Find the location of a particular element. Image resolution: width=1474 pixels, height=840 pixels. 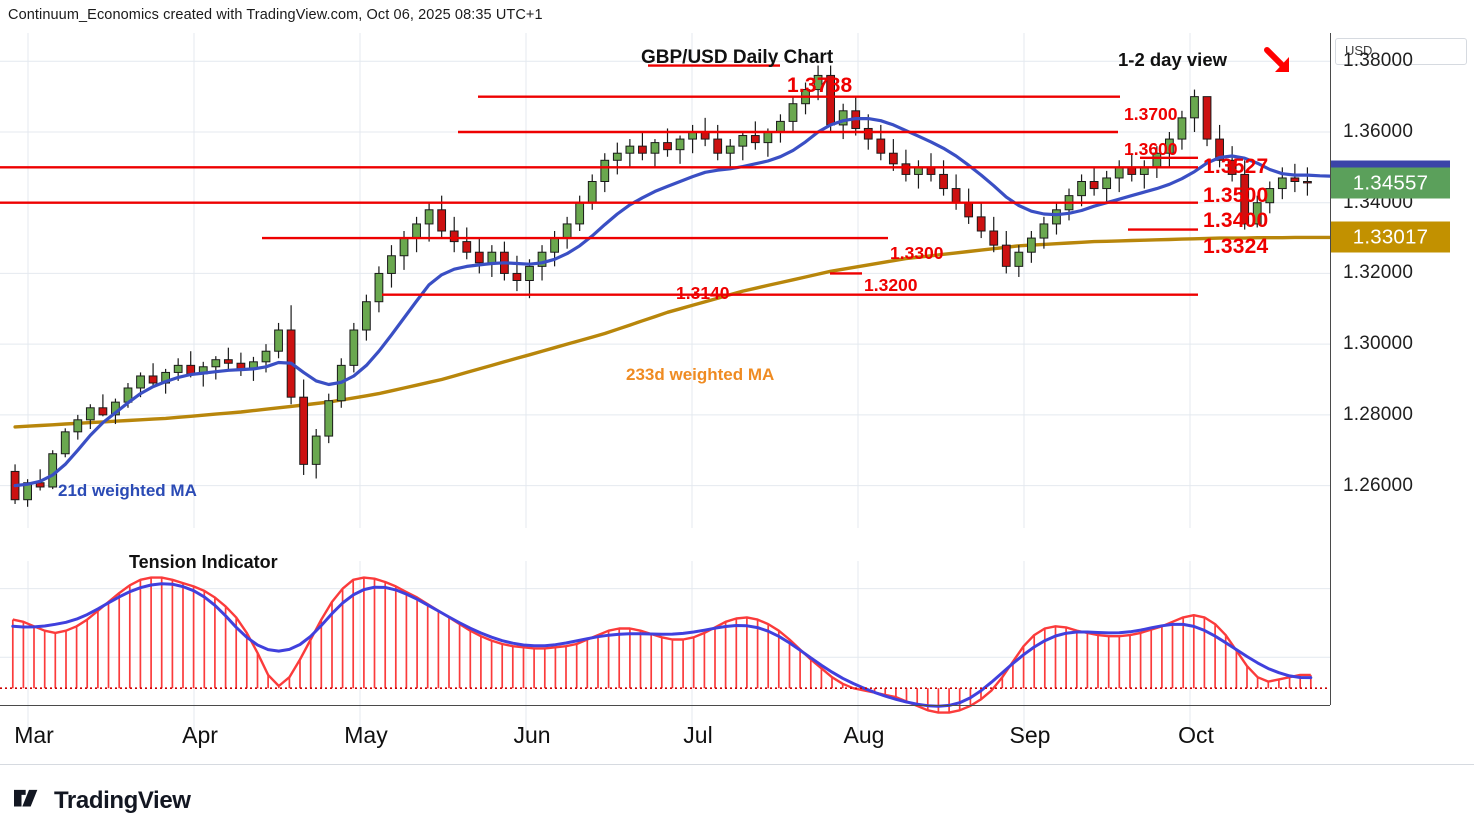

chart-title: GBP/USD Daily Chart is located at coordinates (737, 57).